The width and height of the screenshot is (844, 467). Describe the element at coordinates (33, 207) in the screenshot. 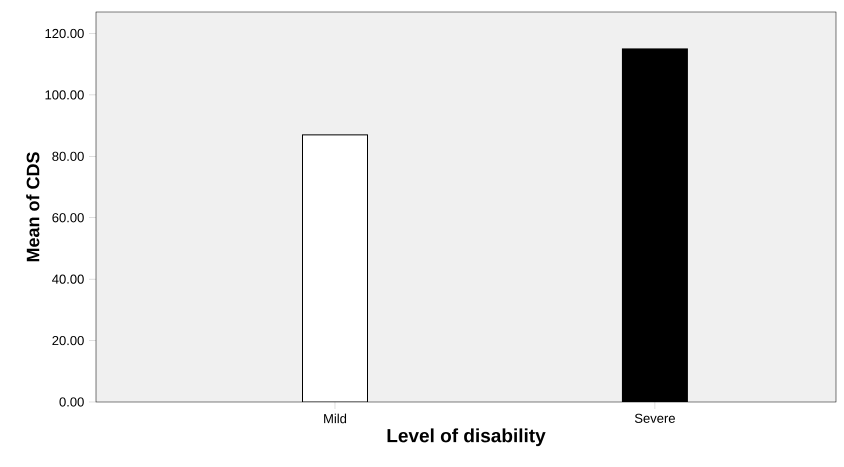

I see `y-axis-title: Mean of CDS` at that location.